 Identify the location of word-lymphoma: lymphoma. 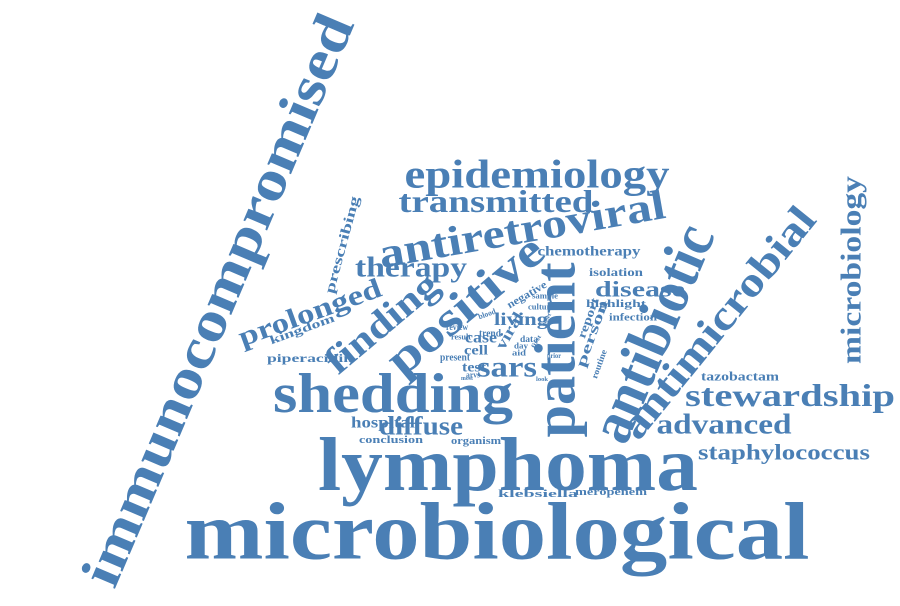
(508, 465).